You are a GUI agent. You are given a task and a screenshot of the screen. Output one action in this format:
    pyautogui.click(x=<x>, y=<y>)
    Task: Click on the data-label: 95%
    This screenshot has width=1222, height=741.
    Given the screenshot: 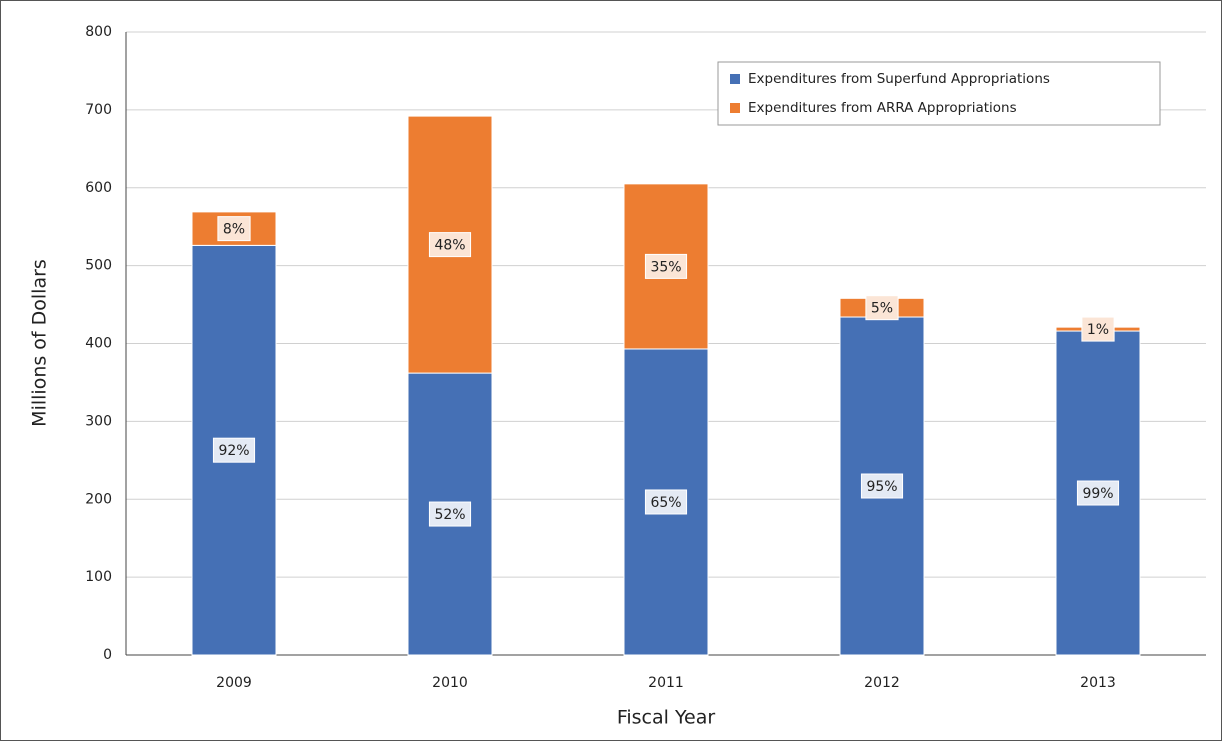 What is the action you would take?
    pyautogui.click(x=881, y=487)
    